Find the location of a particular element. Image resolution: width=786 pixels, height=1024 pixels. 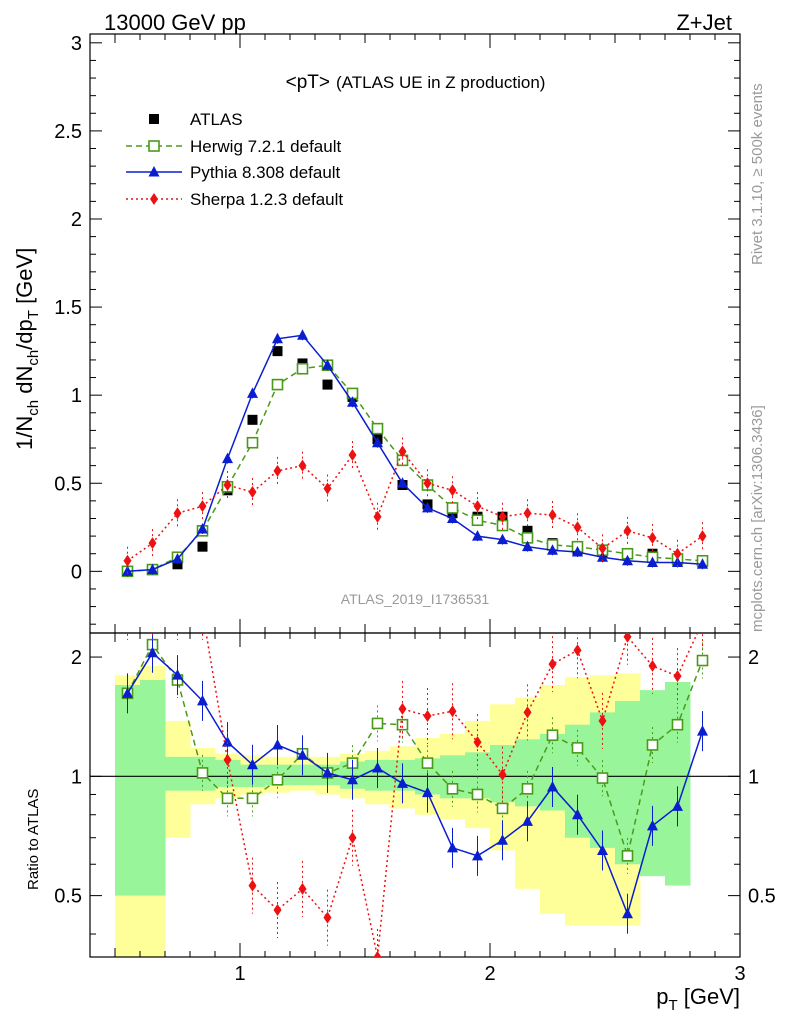

process-label: Z+Jet is located at coordinates (704, 22).